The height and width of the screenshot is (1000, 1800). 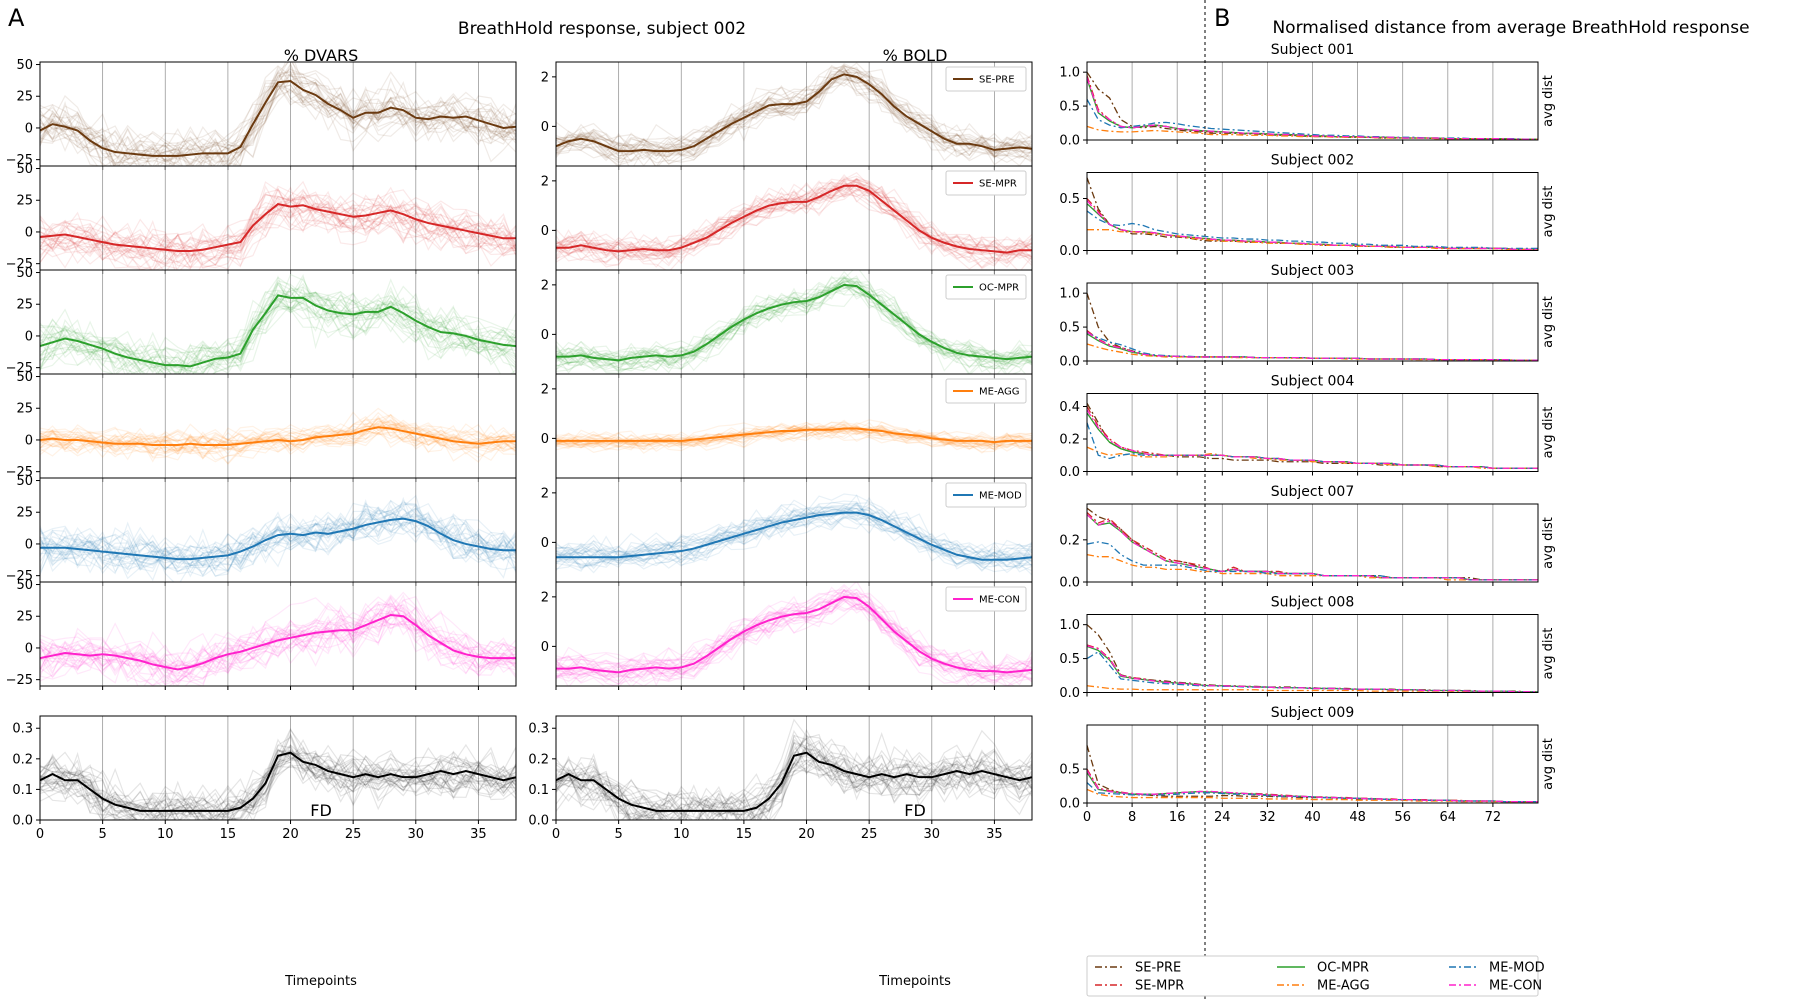 I want to click on bold-me-con-trials-group, so click(x=794, y=634).